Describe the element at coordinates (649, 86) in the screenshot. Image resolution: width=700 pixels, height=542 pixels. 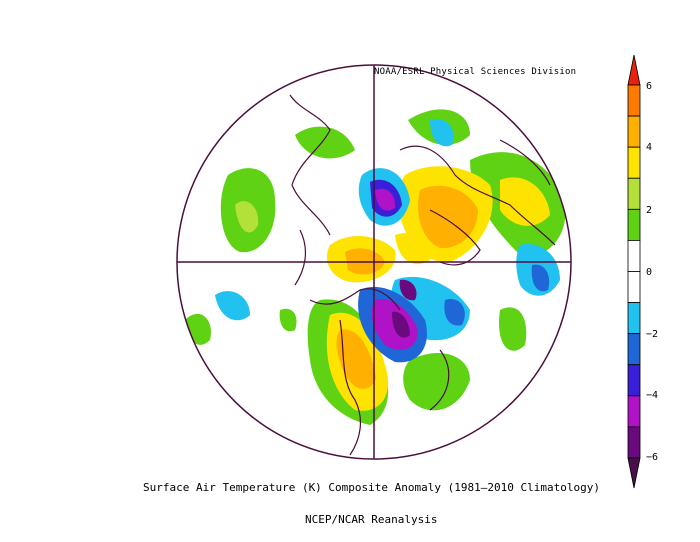
I see `colorbar-tick: 6` at that location.